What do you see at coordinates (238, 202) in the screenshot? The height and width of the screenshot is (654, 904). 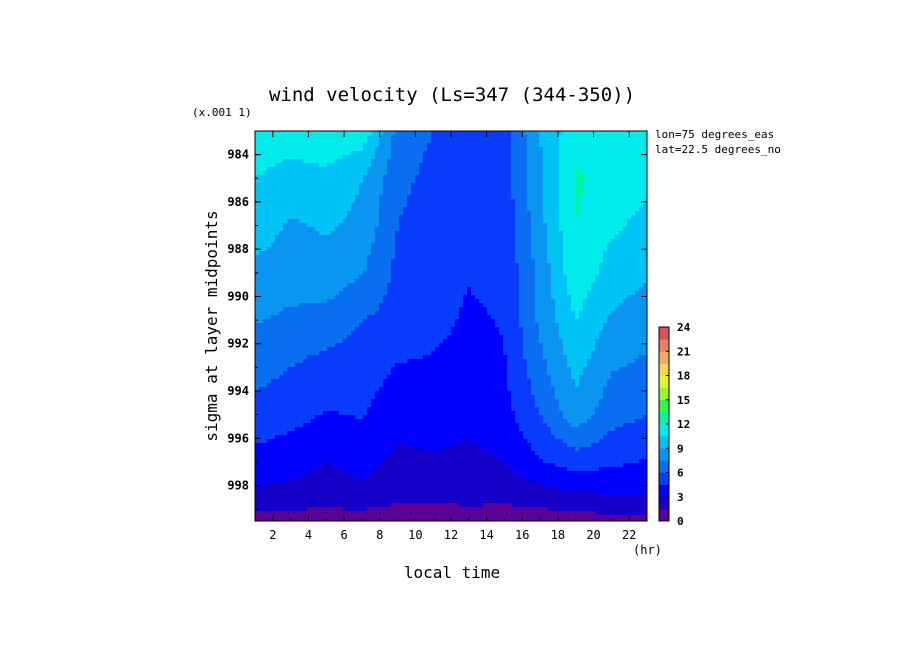 I see `y-tick-label: 986` at bounding box center [238, 202].